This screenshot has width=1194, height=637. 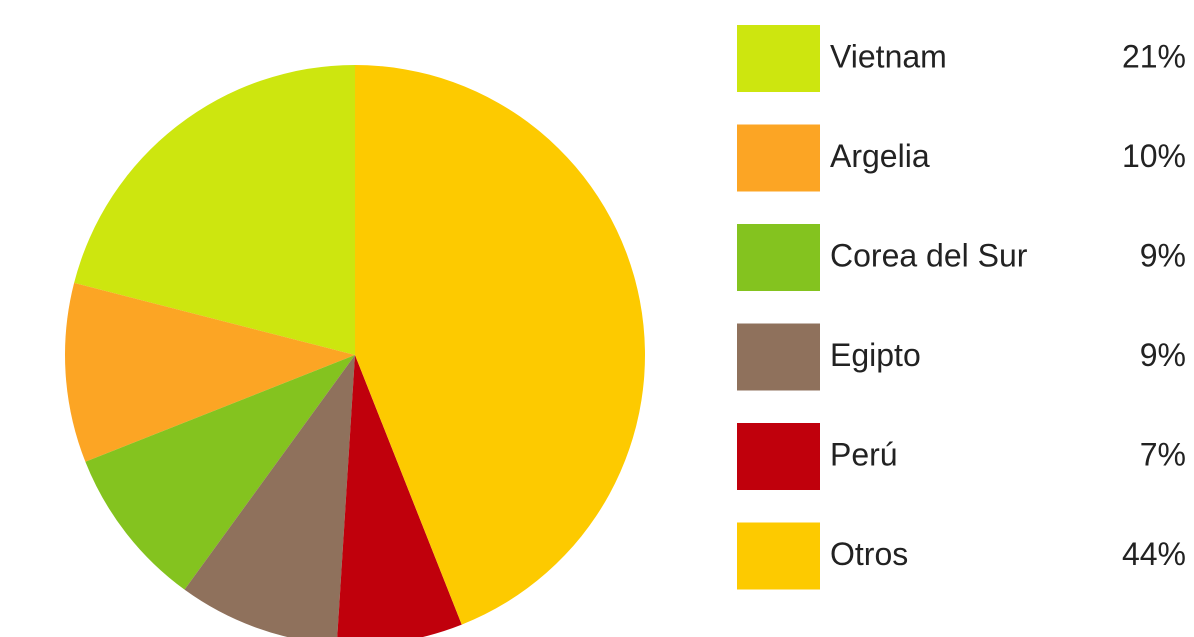 I want to click on legend-label: Egipto, so click(x=875, y=355).